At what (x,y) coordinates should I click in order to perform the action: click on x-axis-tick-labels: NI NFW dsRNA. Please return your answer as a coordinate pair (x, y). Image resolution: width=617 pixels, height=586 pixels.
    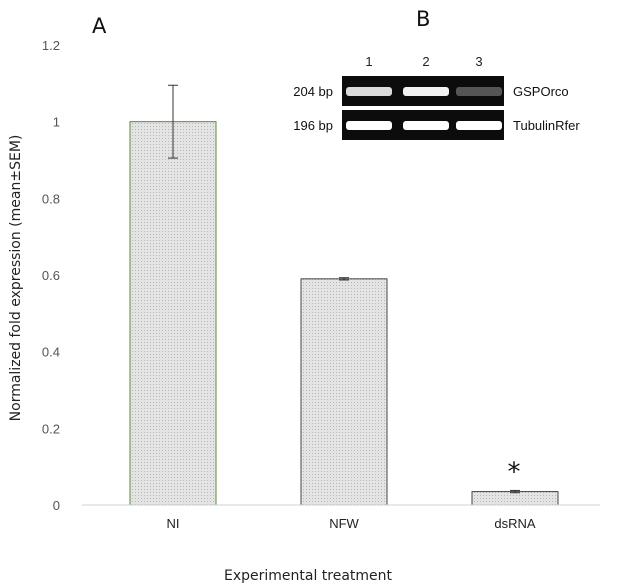
    Looking at the image, I should click on (351, 523).